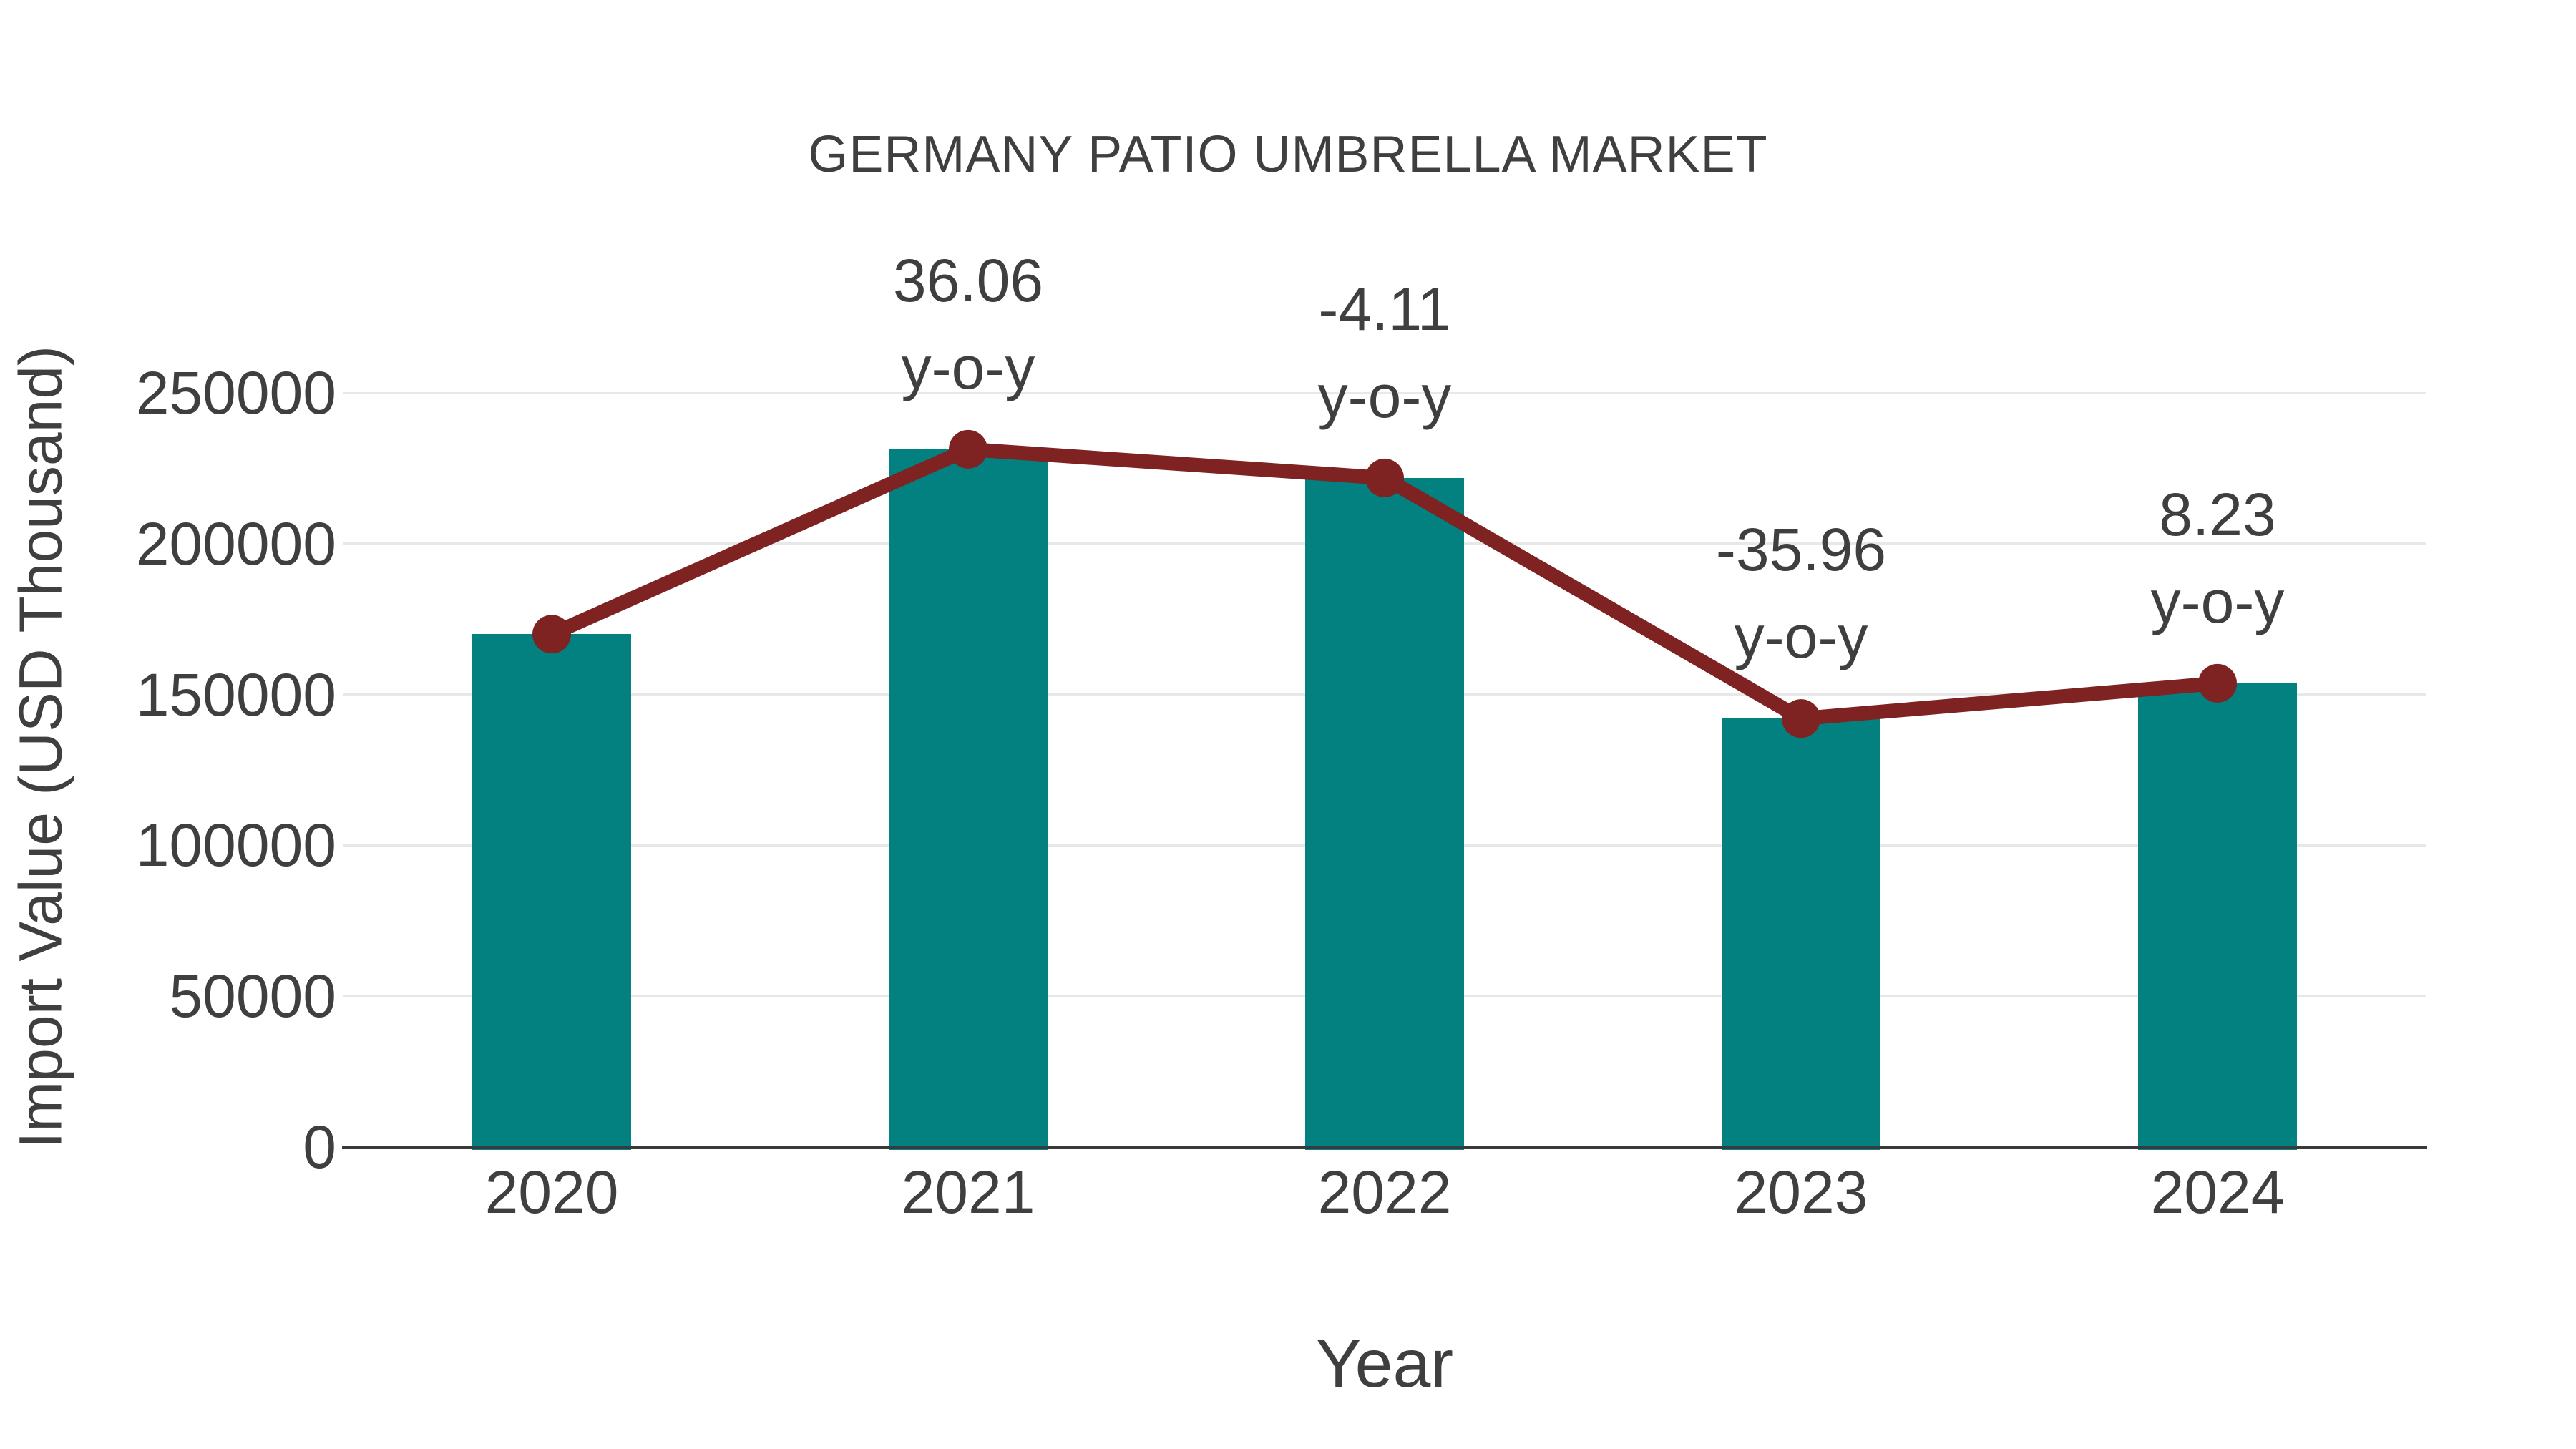  I want to click on y-tick-label-0: 0, so click(319, 1147).